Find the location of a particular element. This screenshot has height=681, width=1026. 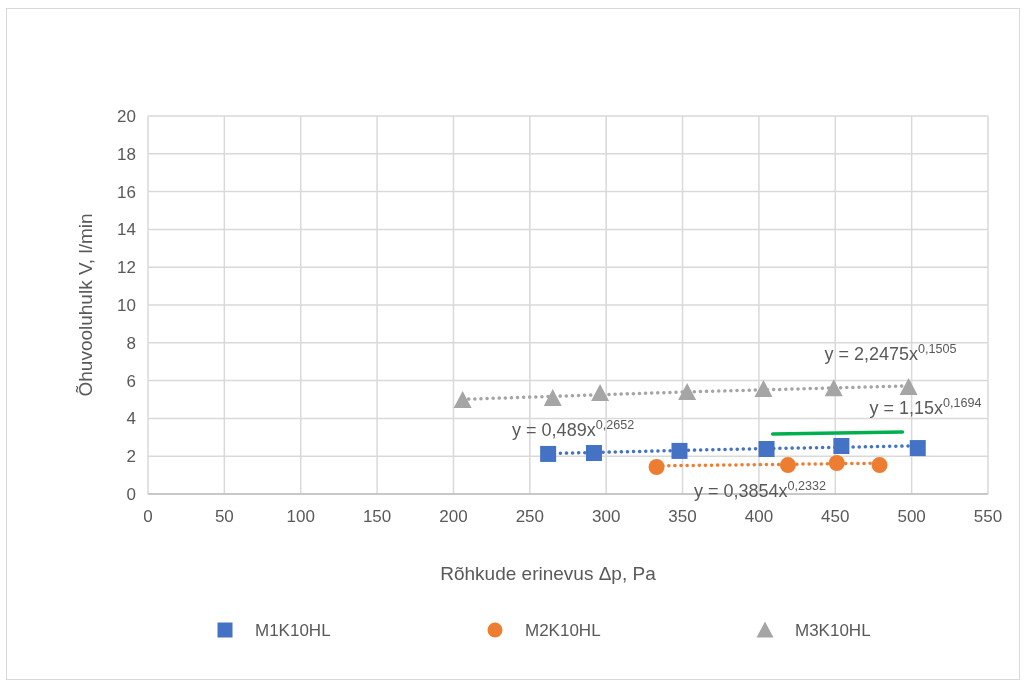

annotation: y = 0,3854x$^{0,2332}$ is located at coordinates (760, 489).